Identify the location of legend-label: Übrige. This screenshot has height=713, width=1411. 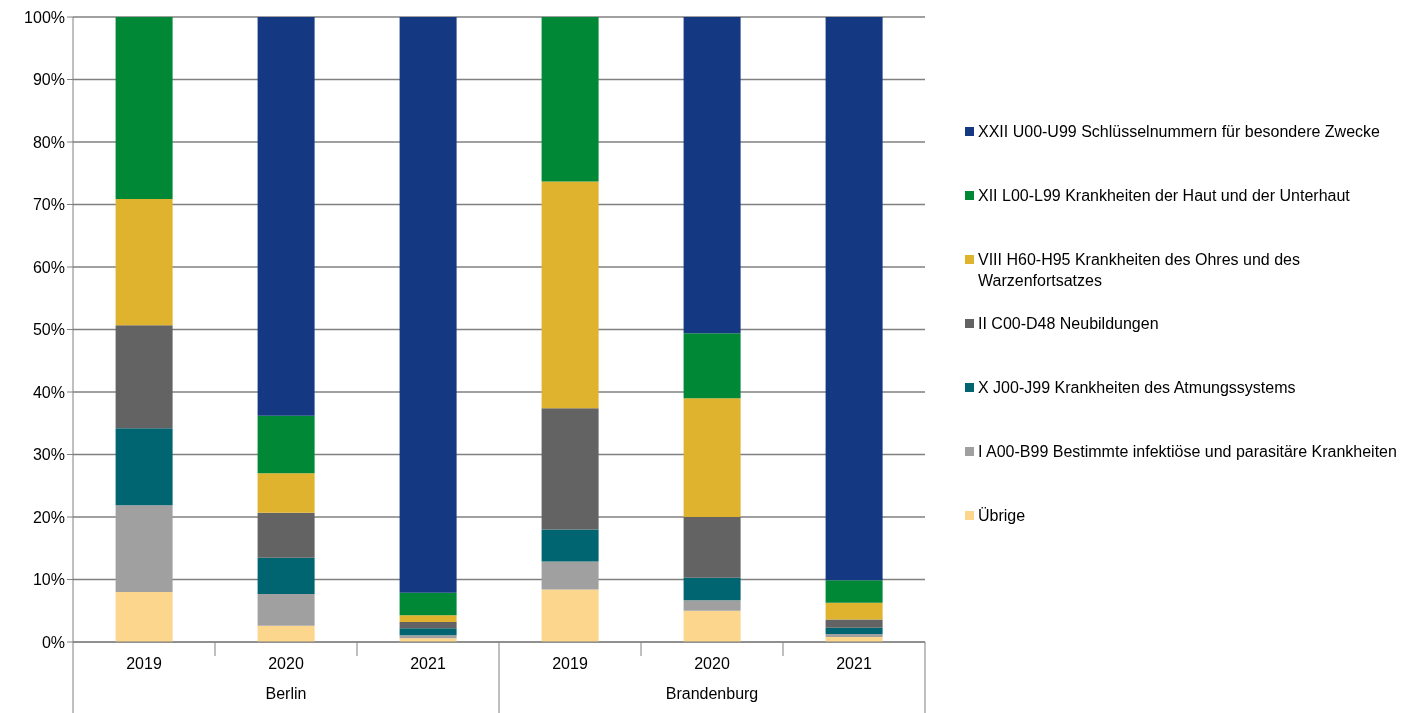
(1002, 516).